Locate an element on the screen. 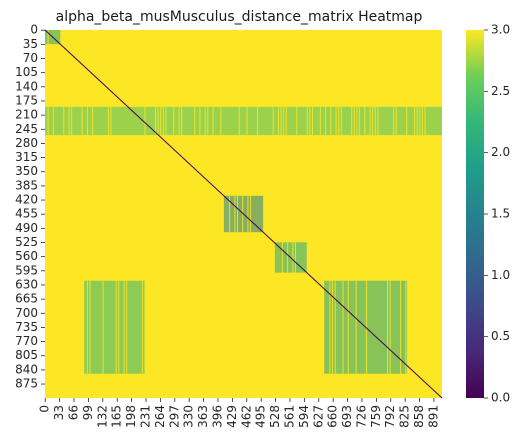 This screenshot has width=528, height=446. x-tick-label: 396 is located at coordinates (217, 416).